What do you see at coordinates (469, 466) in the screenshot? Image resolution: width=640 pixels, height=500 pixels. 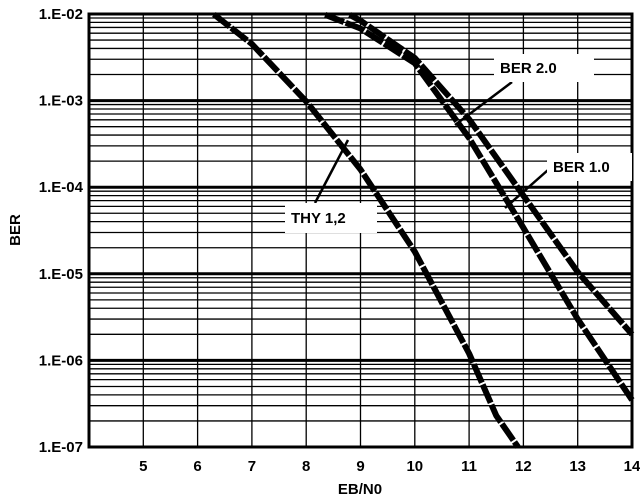 I see `x-tick-label: 11` at bounding box center [469, 466].